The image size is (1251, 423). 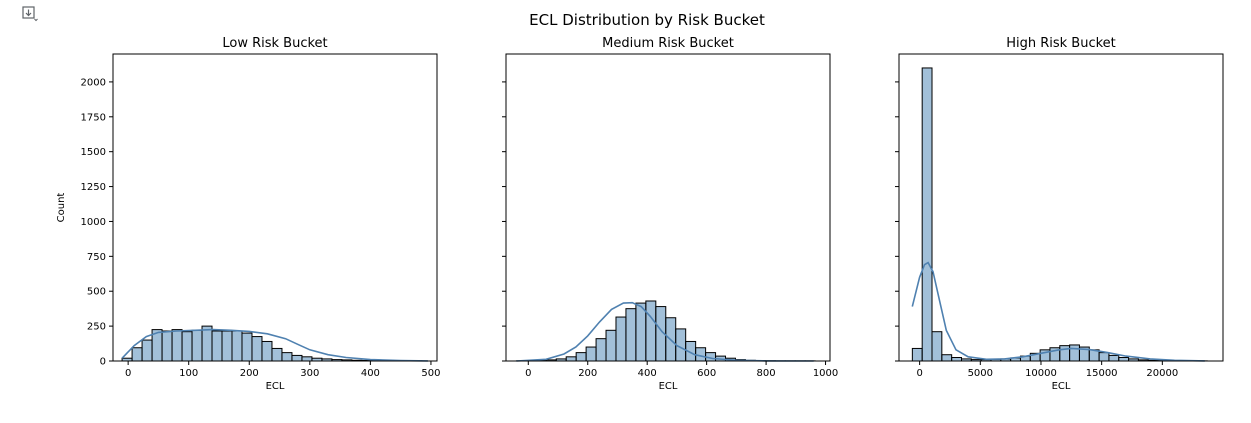 What do you see at coordinates (274, 43) in the screenshot?
I see `subplot-title: Low Risk Bucket` at bounding box center [274, 43].